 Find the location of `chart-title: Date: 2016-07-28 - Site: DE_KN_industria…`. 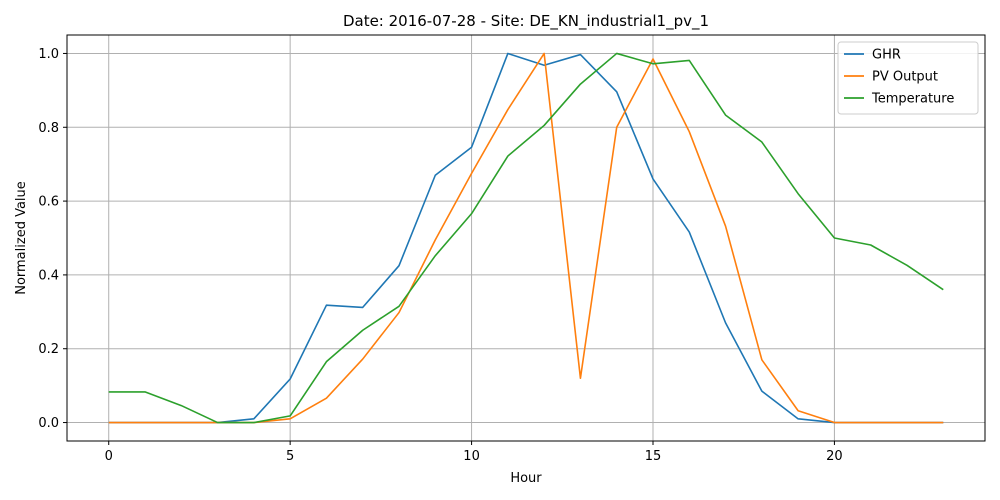

chart-title: Date: 2016-07-28 - Site: DE_KN_industria… is located at coordinates (526, 21).